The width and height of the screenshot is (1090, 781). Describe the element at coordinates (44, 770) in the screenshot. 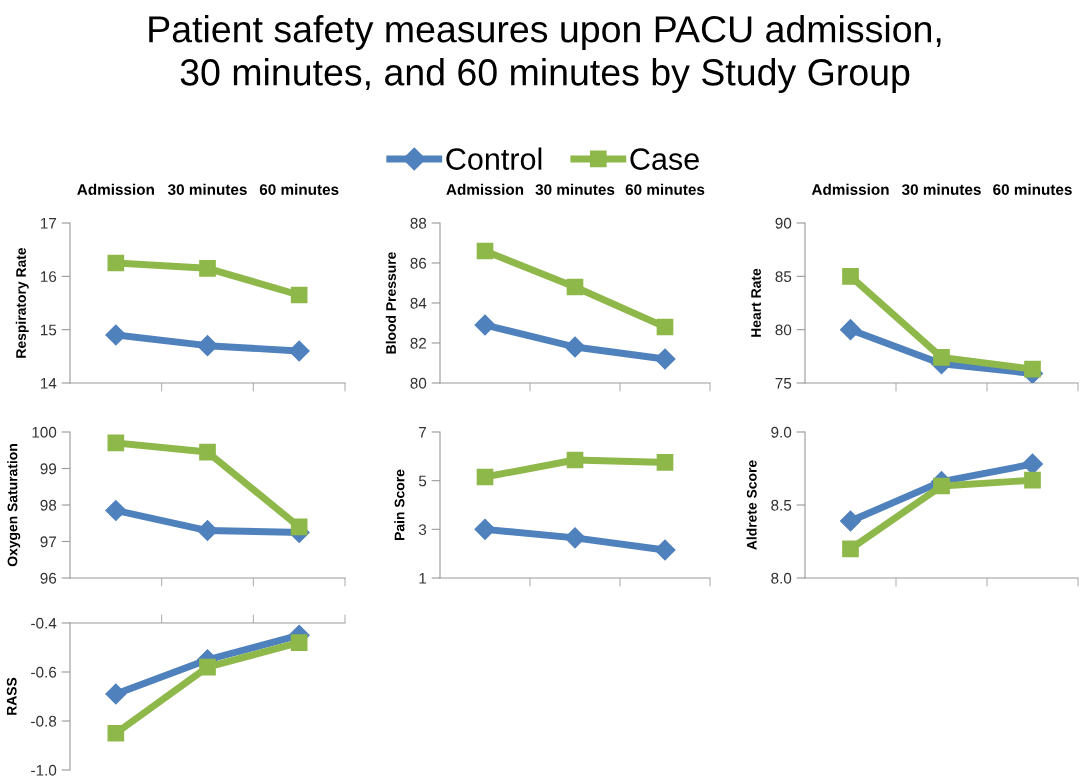

I see `y-tick-label: -1.0` at that location.